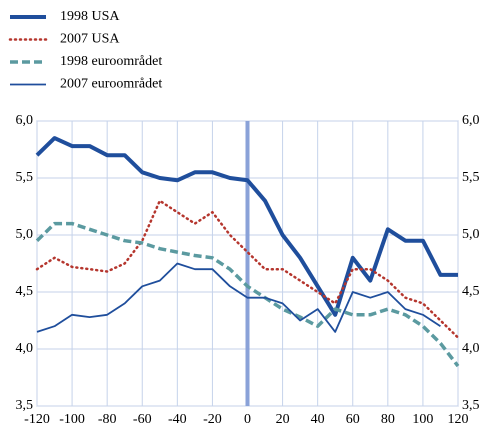 Image resolution: width=494 pixels, height=432 pixels. I want to click on x-tick-label: -80, so click(107, 419).